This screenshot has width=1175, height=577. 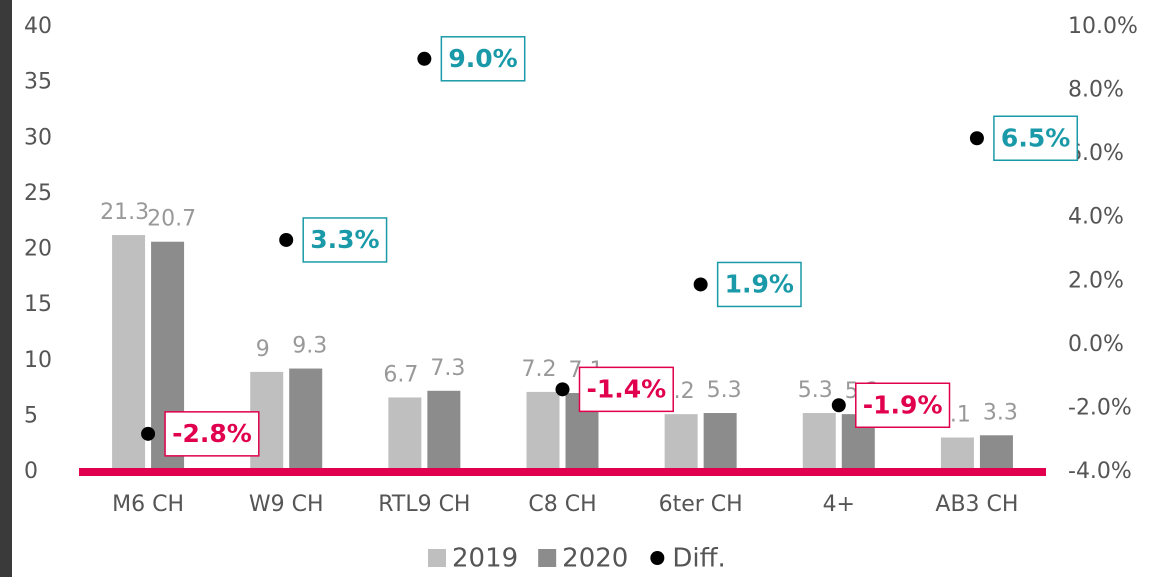 I want to click on diff-label-text: 3.3%, so click(x=344, y=239).